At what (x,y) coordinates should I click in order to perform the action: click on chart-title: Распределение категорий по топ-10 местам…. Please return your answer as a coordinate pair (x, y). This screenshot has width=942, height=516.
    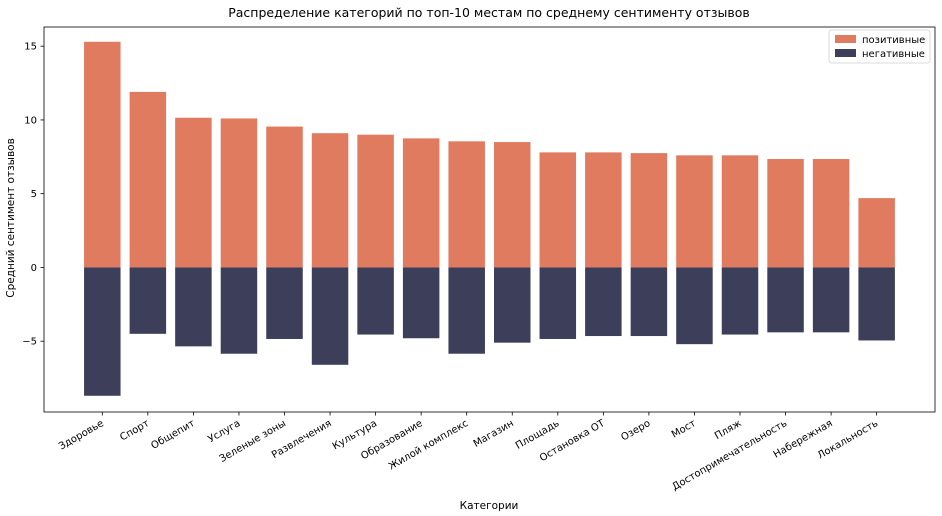
    Looking at the image, I should click on (489, 12).